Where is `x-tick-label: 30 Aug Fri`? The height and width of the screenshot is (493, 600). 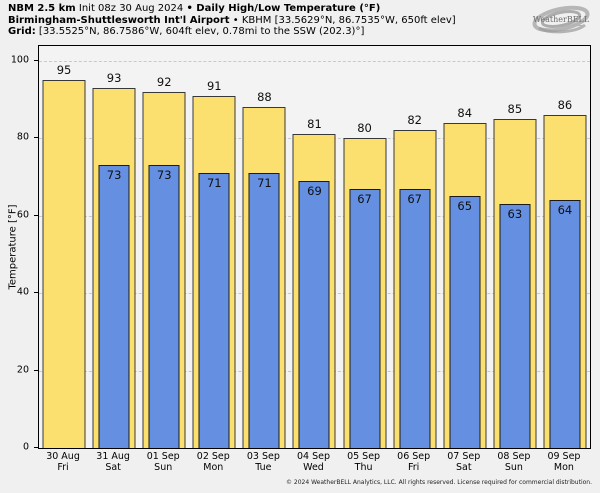 x-tick-label: 30 Aug Fri is located at coordinates (63, 462).